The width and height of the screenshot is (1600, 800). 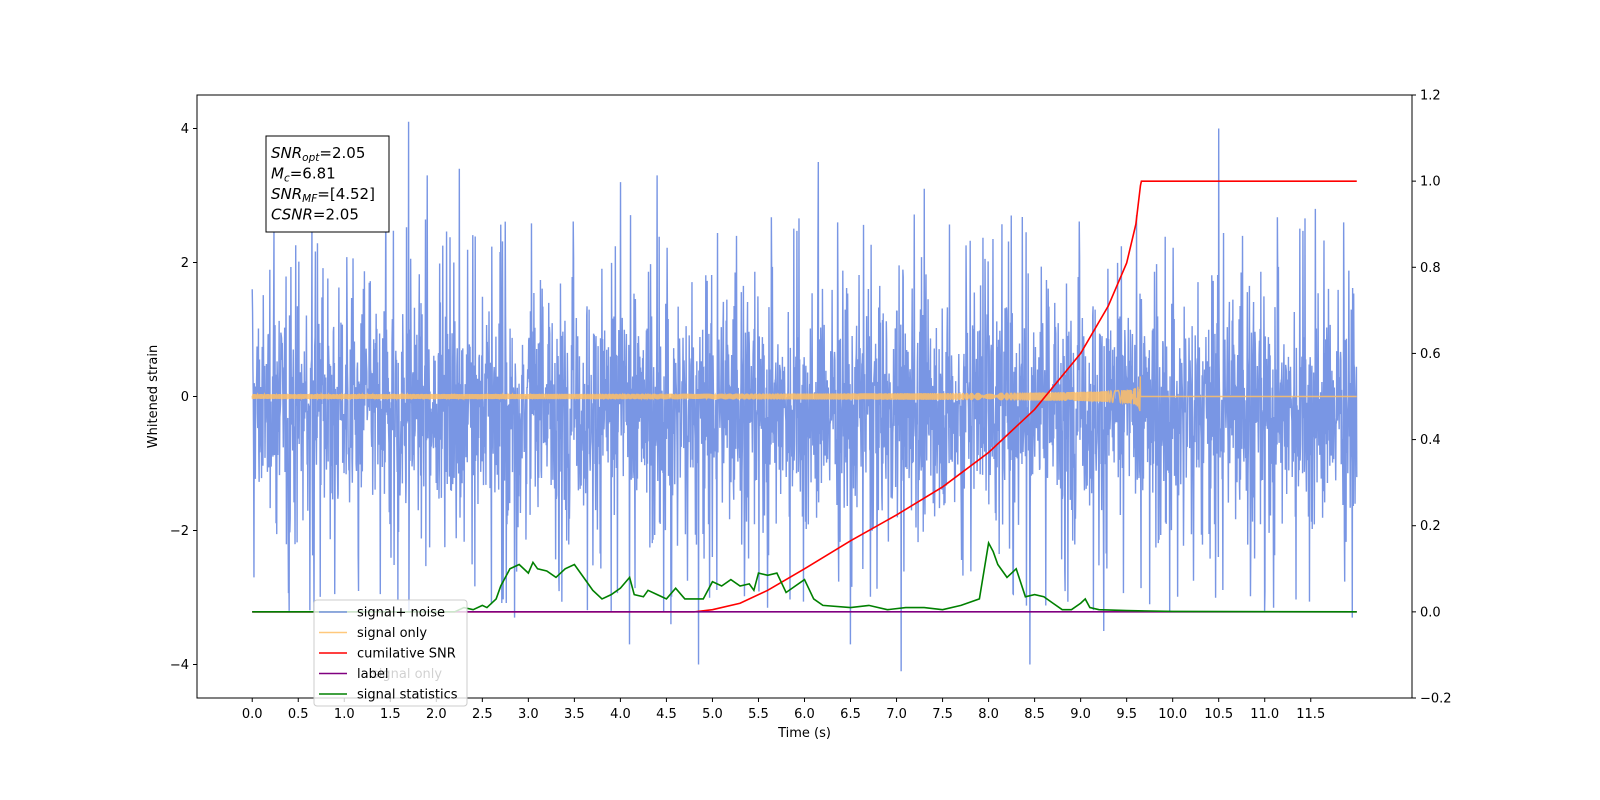 What do you see at coordinates (298, 714) in the screenshot?
I see `x-tick-label: 0.5` at bounding box center [298, 714].